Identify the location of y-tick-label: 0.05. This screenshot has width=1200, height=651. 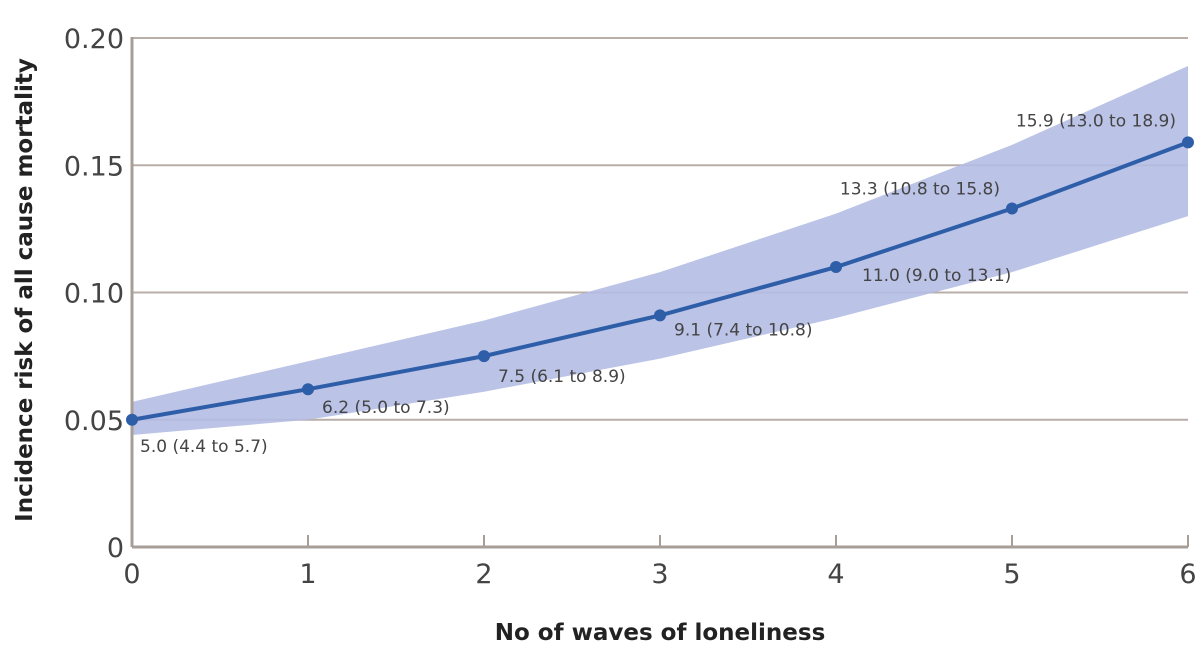
(94, 421).